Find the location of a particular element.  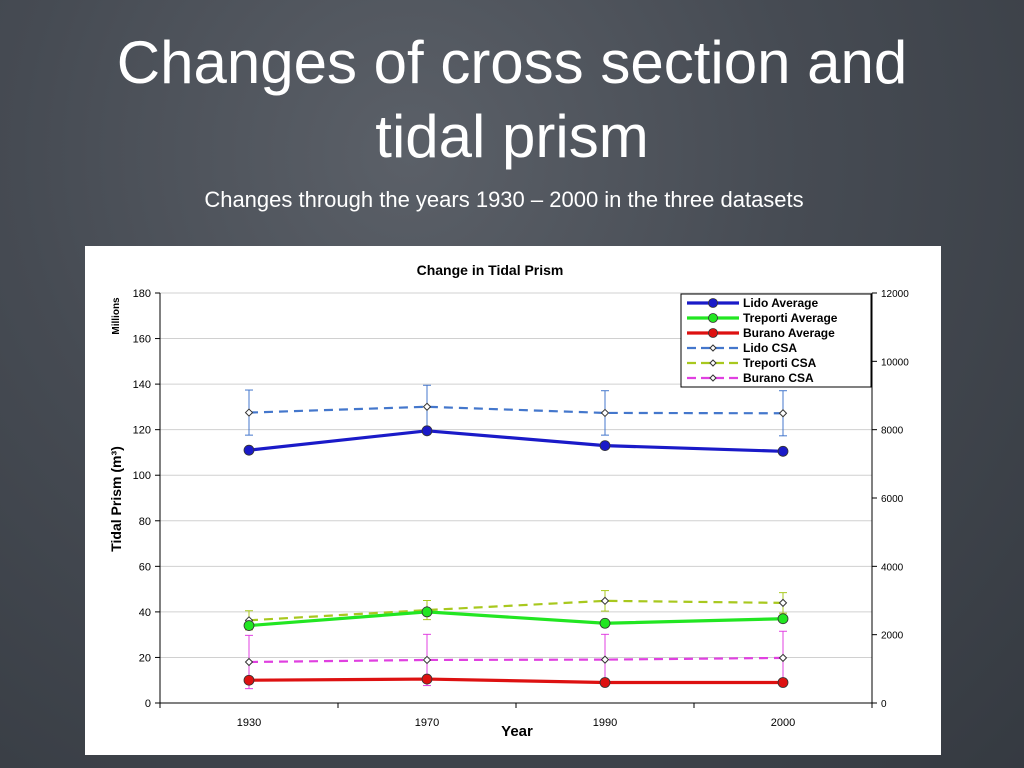

legend-item: Lido Average is located at coordinates (752, 303).